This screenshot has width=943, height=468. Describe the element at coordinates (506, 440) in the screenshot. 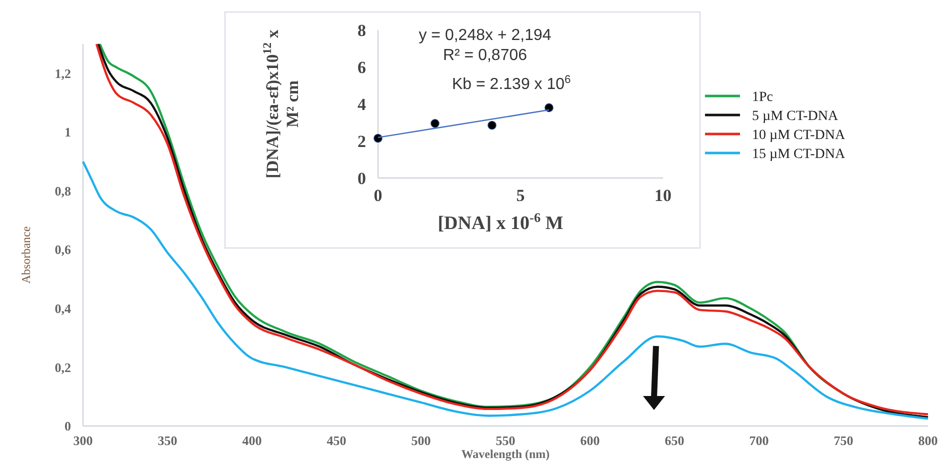

I see `x-tick-label: 550` at that location.